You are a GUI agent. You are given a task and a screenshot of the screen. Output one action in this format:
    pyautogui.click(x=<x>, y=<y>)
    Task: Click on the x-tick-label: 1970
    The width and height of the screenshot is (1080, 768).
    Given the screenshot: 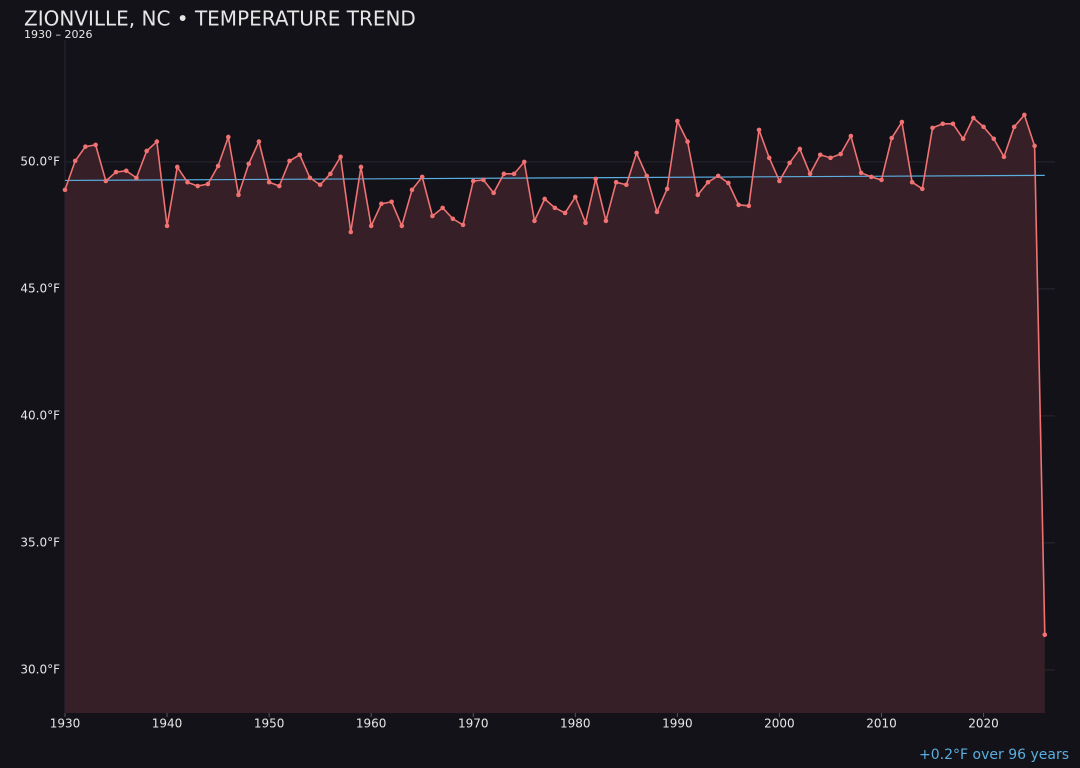 What is the action you would take?
    pyautogui.click(x=473, y=724)
    